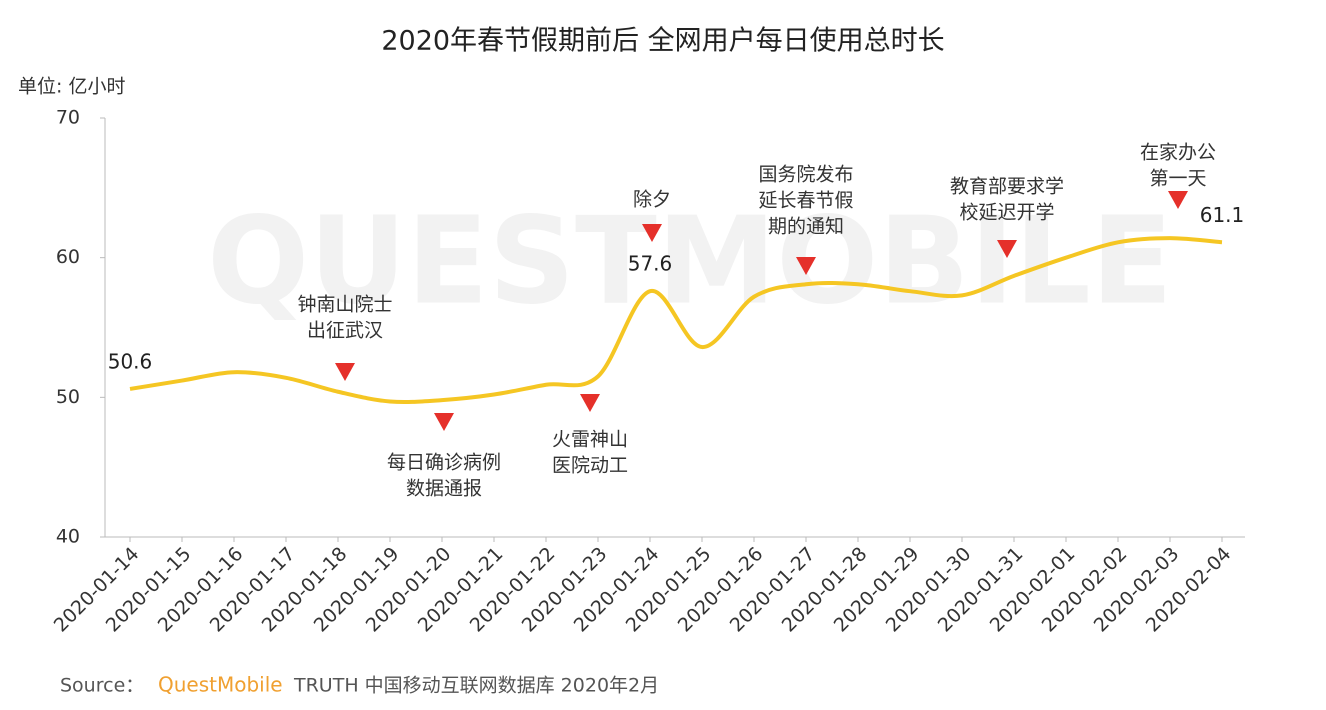  I want to click on annotation: 延长春节假, so click(805, 201).